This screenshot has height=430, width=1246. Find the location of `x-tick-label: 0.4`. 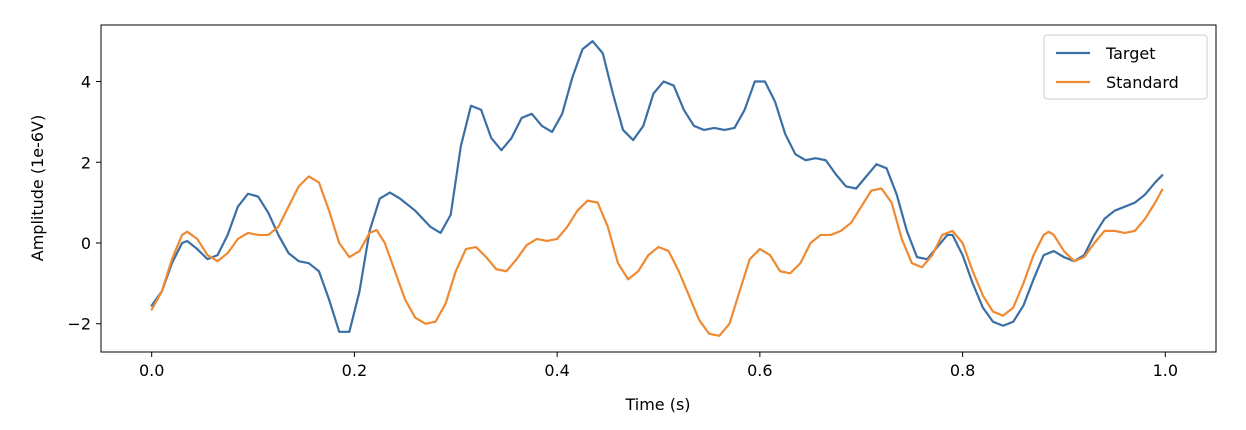

x-tick-label: 0.4 is located at coordinates (556, 370).